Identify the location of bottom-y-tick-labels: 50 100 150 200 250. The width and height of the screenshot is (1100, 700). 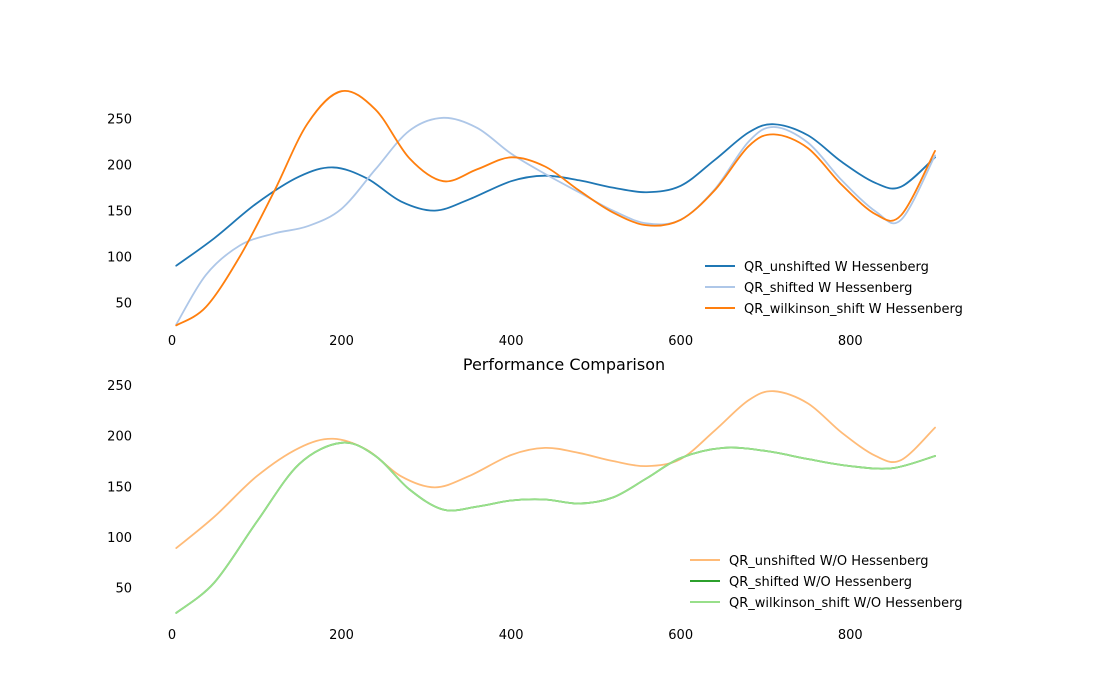
(119, 487).